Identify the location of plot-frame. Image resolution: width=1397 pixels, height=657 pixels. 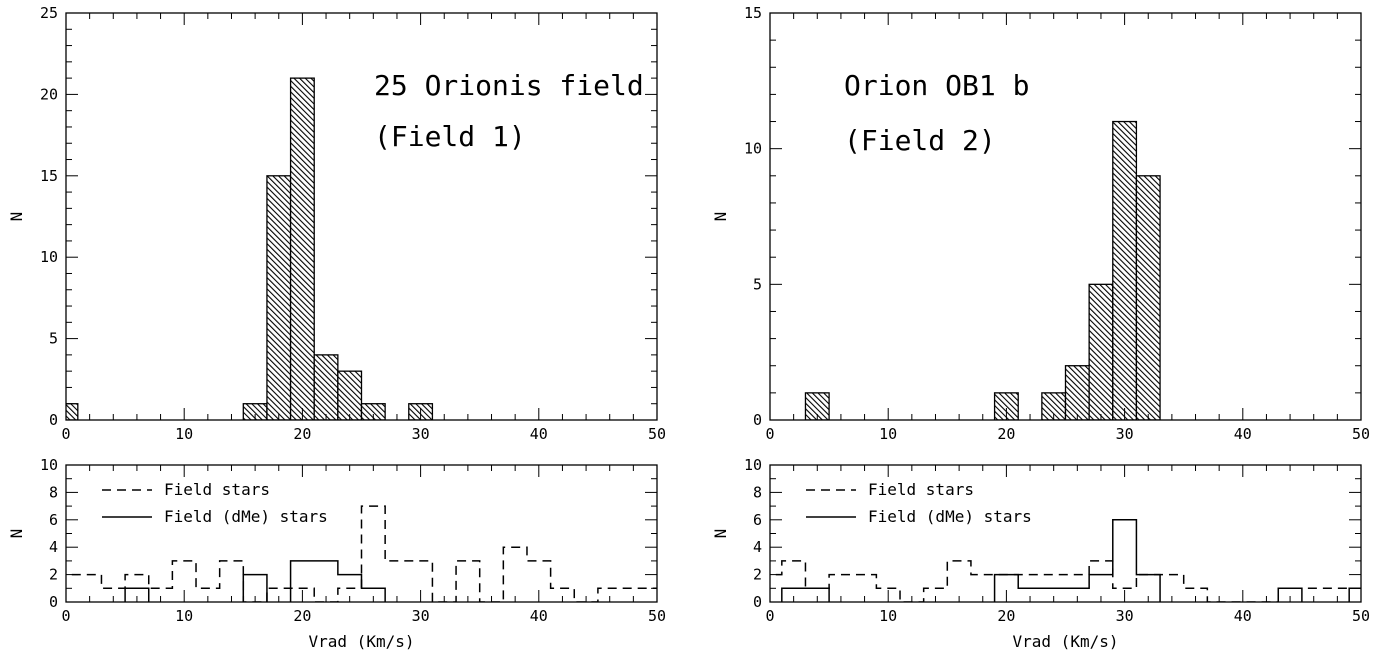
(1065, 533).